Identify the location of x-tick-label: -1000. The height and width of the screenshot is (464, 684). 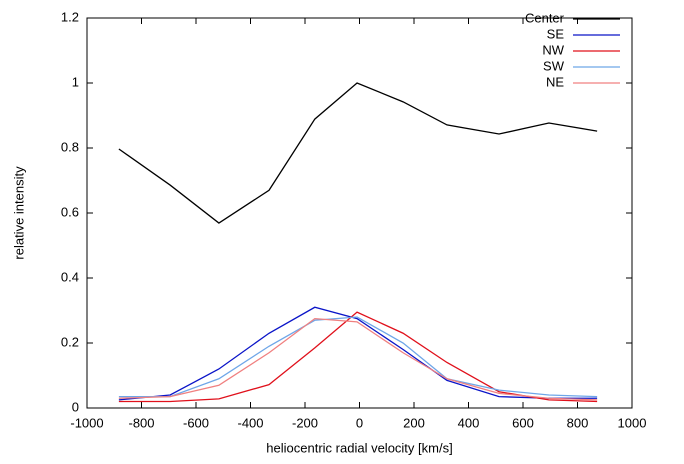
(86, 422).